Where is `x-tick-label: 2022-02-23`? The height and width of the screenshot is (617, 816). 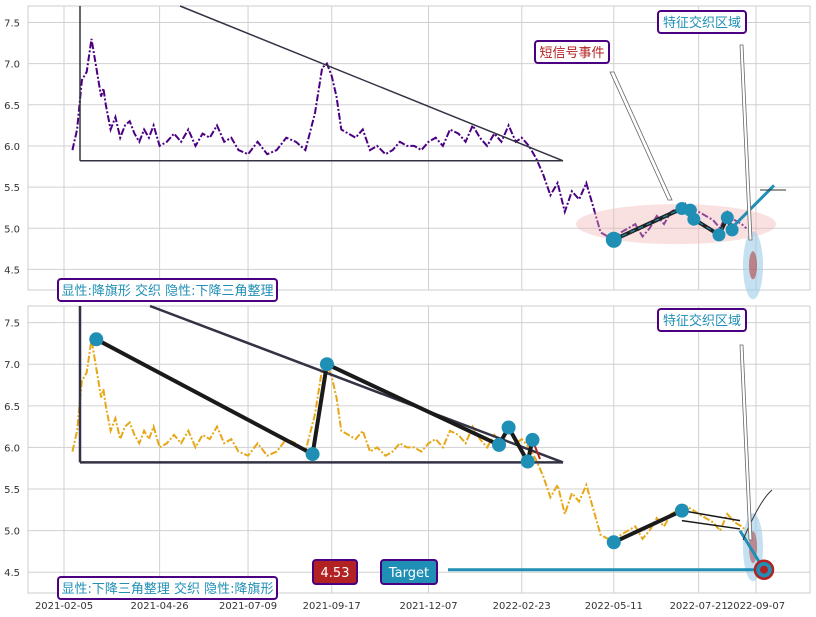
x-tick-label: 2022-02-23 is located at coordinates (522, 606).